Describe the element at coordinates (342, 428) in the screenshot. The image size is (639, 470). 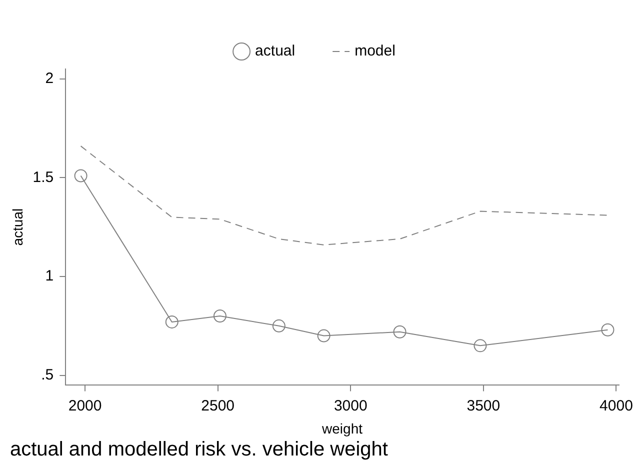
I see `x-axis-title: weight` at that location.